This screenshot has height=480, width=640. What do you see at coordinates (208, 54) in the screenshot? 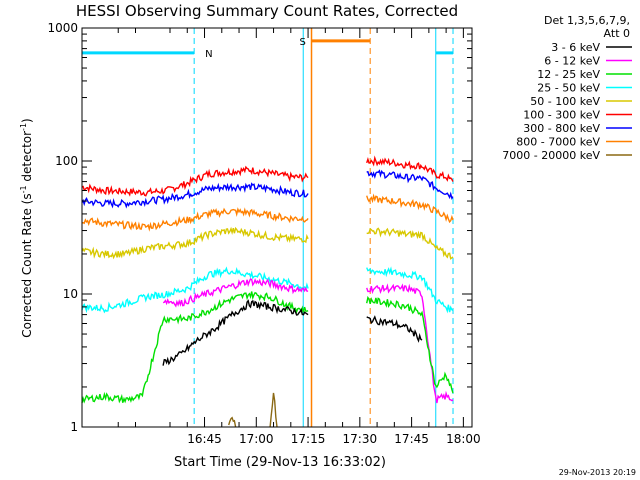
I see `night-annotation: N` at bounding box center [208, 54].